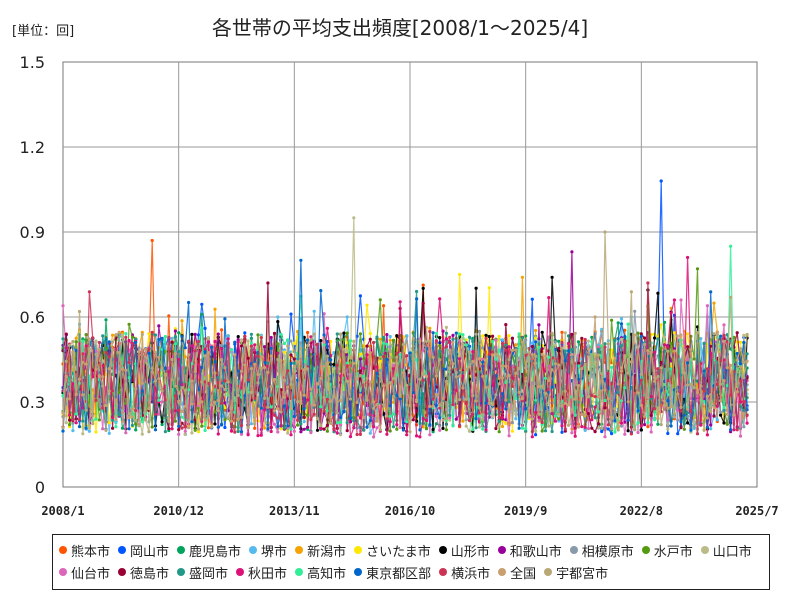 The height and width of the screenshot is (600, 800). Describe the element at coordinates (327, 552) in the screenshot. I see `legend-label: 新潟市` at that location.